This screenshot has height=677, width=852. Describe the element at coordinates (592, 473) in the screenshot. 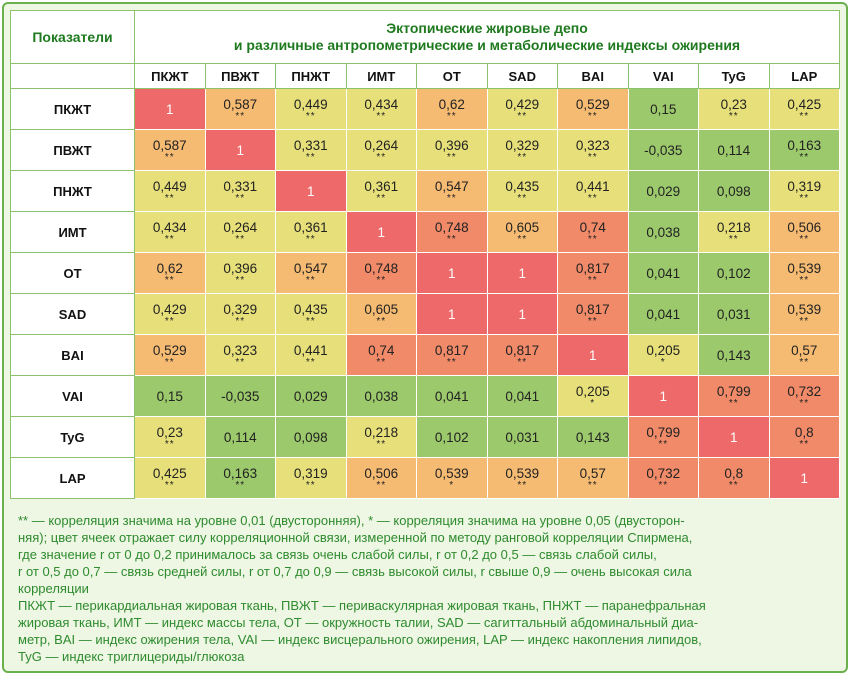

I see `cell-value: 0,57` at that location.